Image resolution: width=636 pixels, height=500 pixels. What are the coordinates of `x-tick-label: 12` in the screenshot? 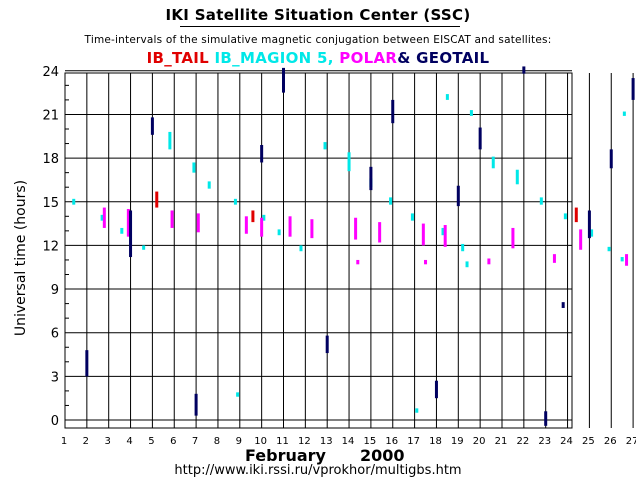 It's located at (304, 441).